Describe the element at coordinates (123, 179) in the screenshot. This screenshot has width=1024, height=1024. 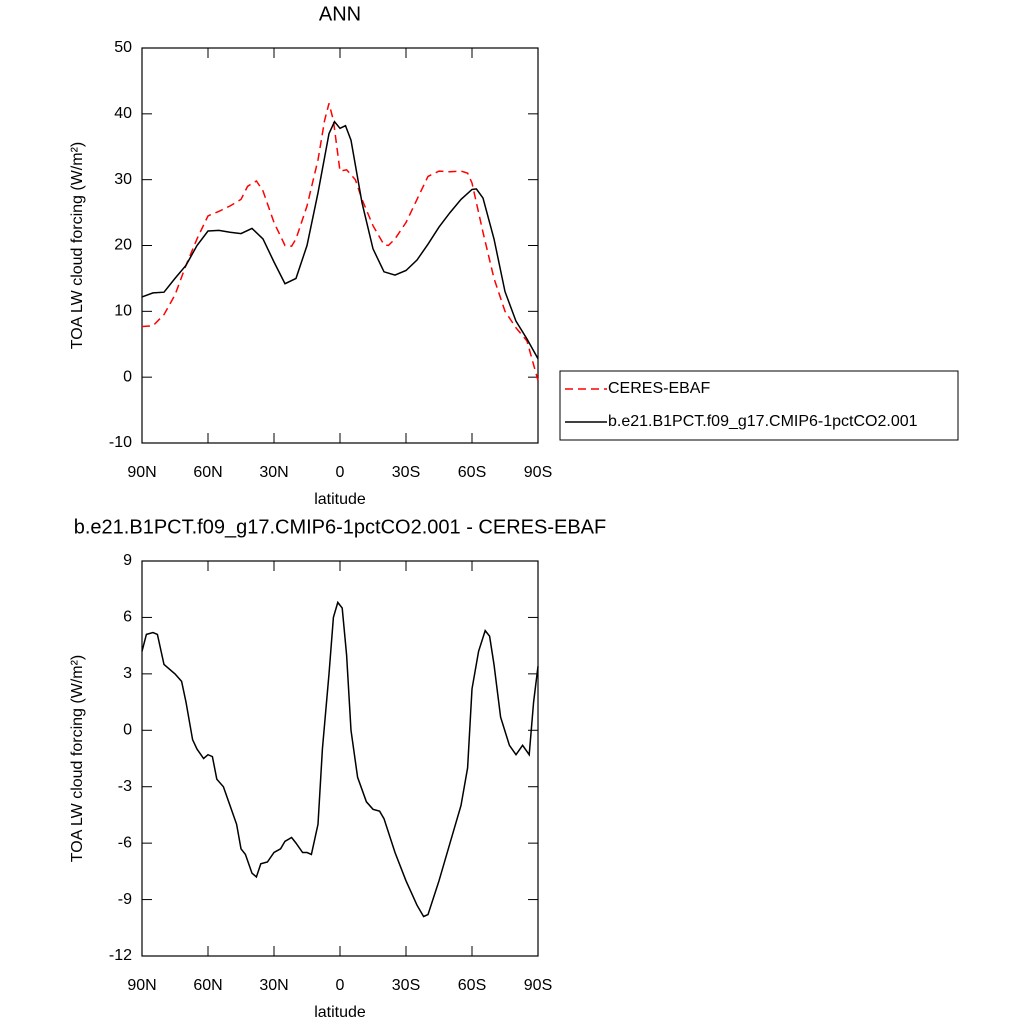
I see `y-tick-label: 30` at that location.